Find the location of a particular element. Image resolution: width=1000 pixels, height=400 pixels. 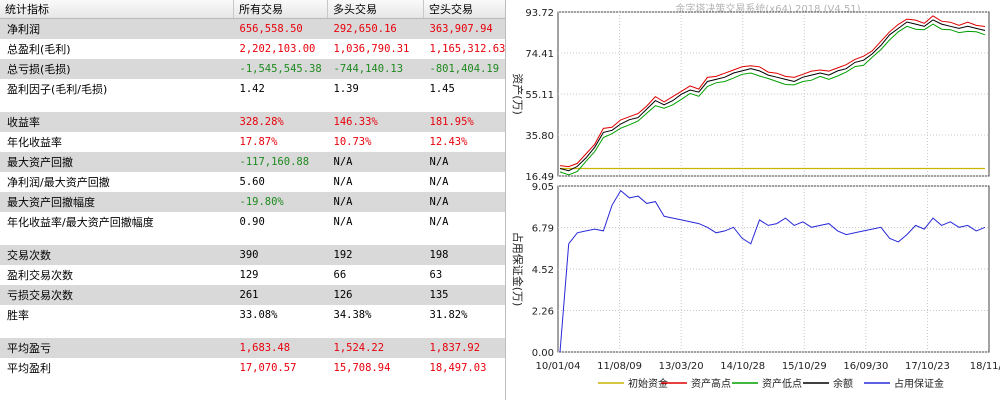

table-row: 最大资产回撤 -117,160.88 N/A N/A is located at coordinates (252, 162).